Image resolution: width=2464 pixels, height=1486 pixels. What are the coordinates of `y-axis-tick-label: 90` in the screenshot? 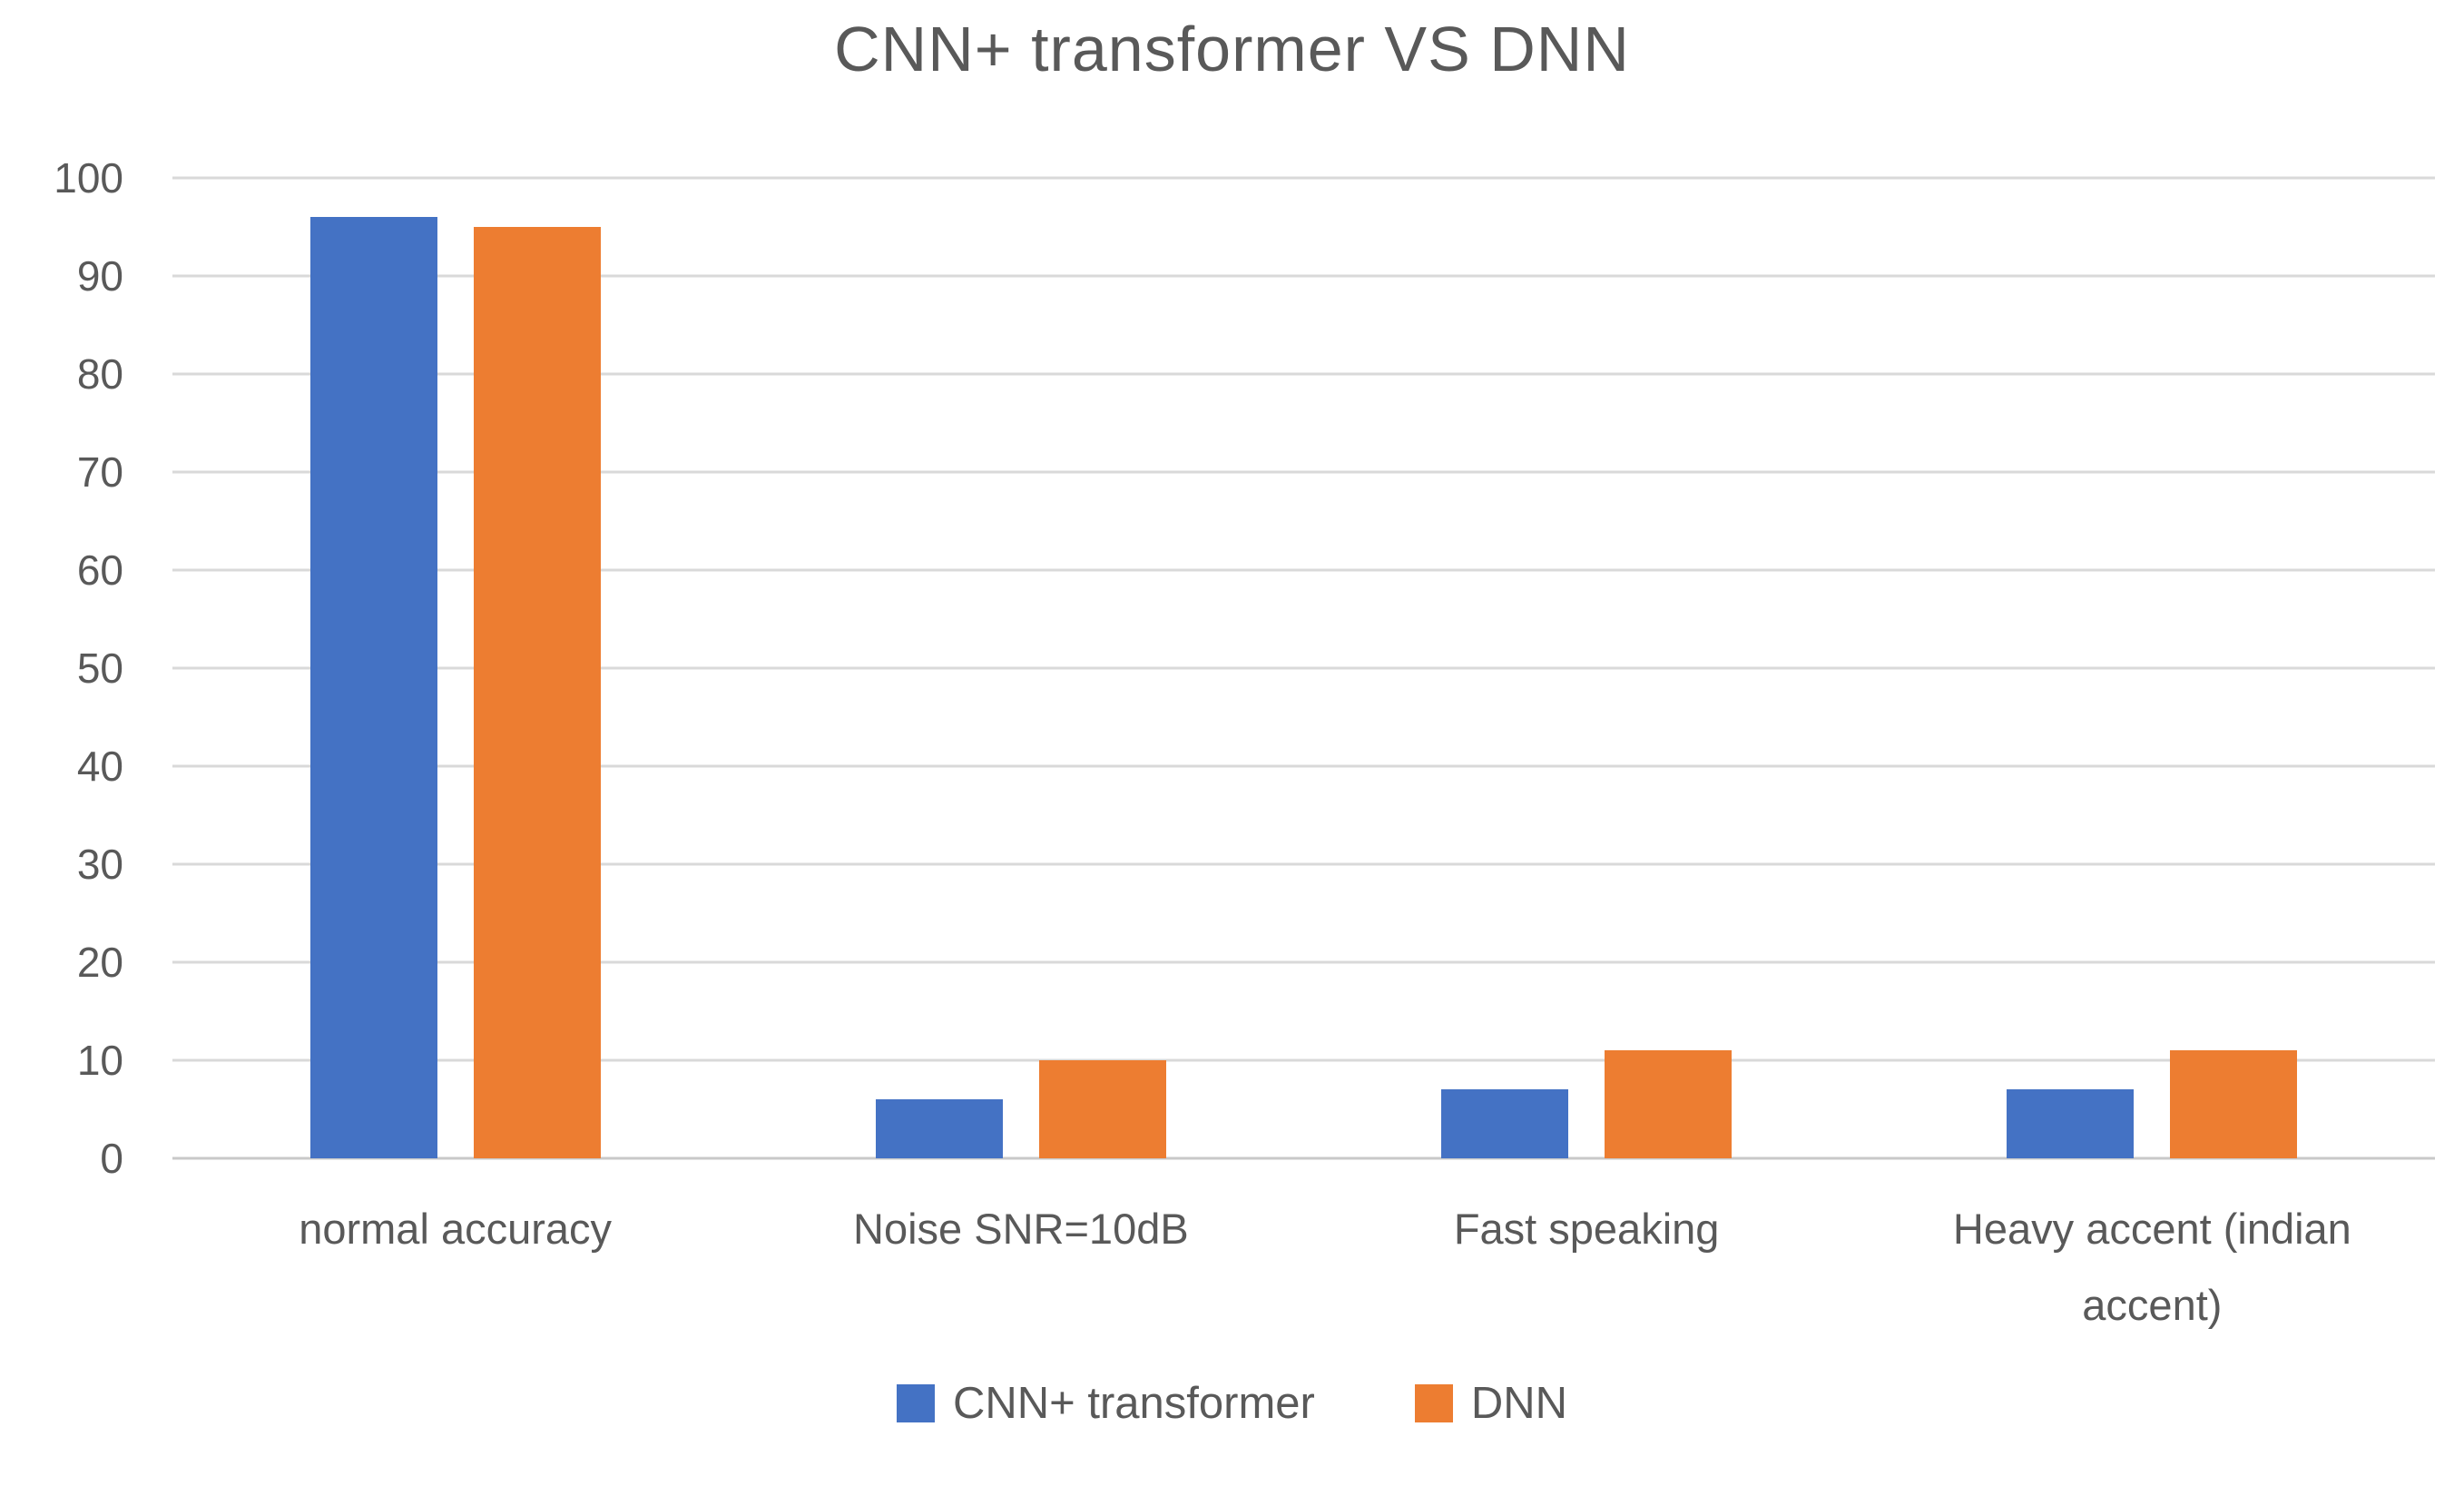 It's located at (99, 276).